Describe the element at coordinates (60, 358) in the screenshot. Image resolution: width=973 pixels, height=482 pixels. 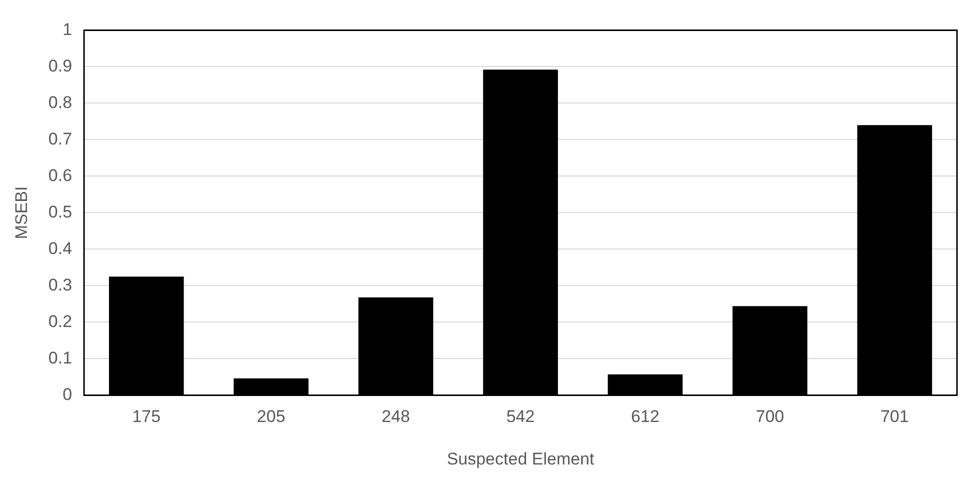
I see `y-tick-label: 0.1` at that location.